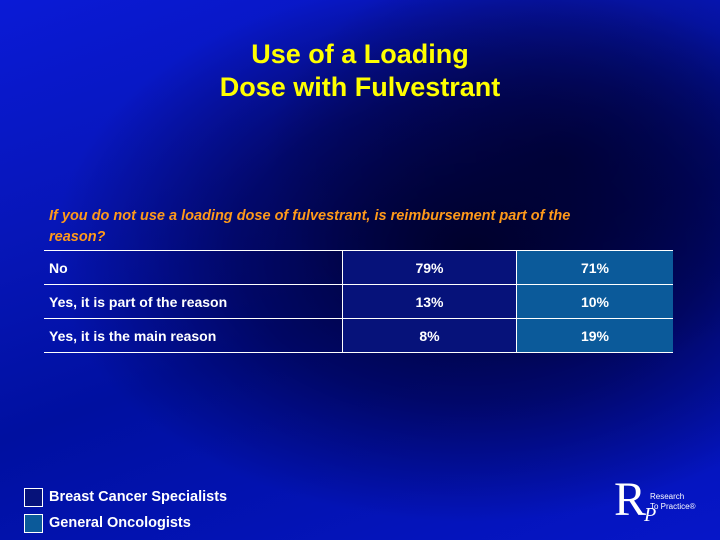 The width and height of the screenshot is (720, 540). What do you see at coordinates (360, 54) in the screenshot?
I see `slide-title-line-1: Use of a Loading` at bounding box center [360, 54].